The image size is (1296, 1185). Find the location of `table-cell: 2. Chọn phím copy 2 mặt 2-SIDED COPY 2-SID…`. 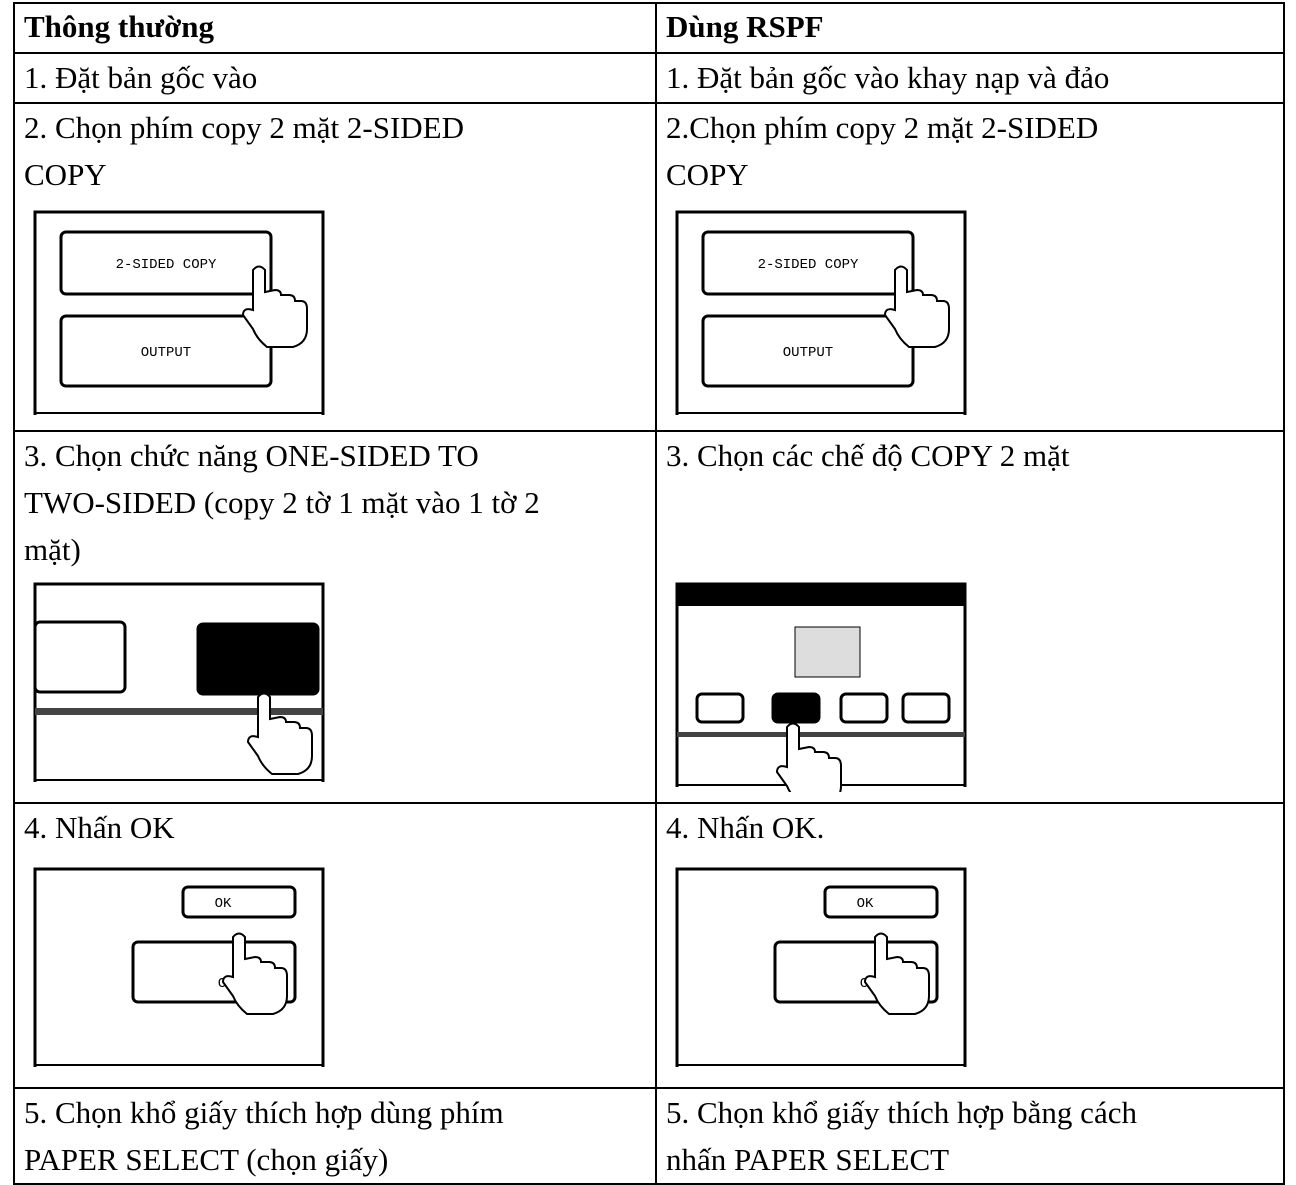

table-cell: 2. Chọn phím copy 2 mặt 2-SIDED COPY 2-SID… is located at coordinates (335, 267).